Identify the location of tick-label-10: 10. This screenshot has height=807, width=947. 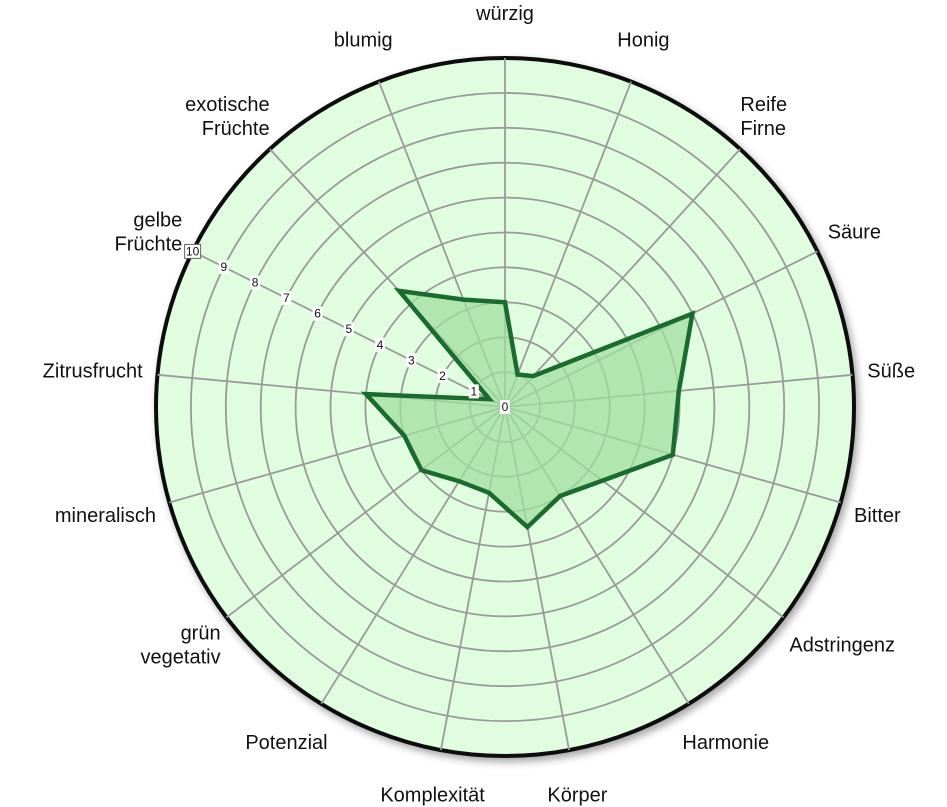
(193, 251).